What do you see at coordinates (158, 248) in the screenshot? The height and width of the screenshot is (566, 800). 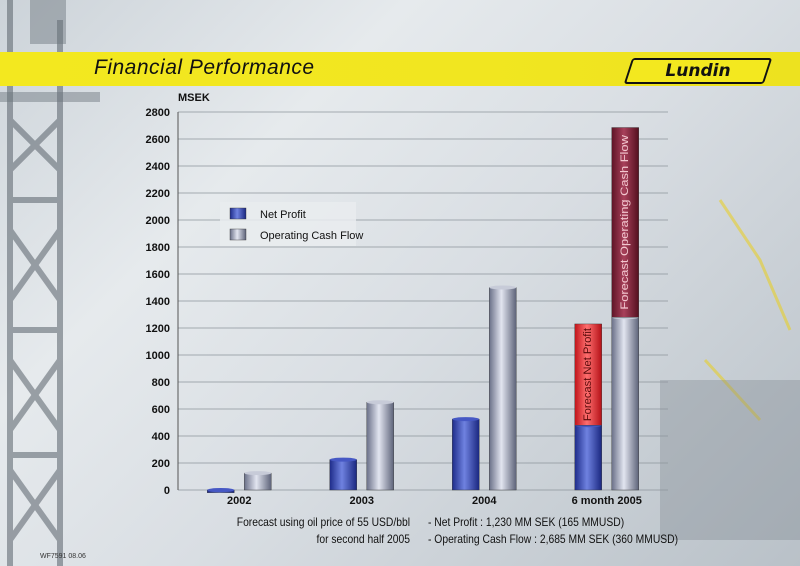 I see `y-tick-label: 1800` at bounding box center [158, 248].